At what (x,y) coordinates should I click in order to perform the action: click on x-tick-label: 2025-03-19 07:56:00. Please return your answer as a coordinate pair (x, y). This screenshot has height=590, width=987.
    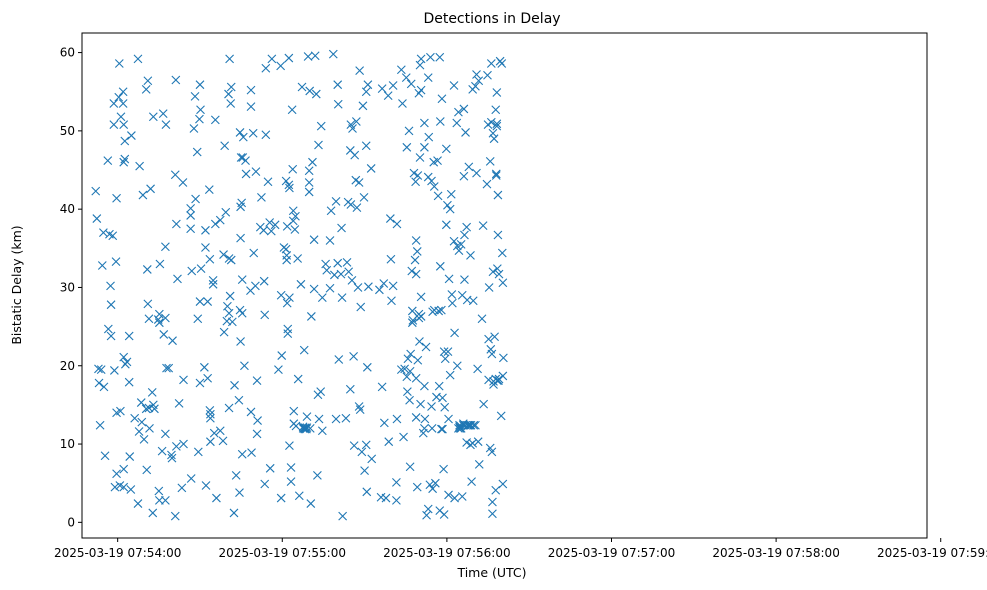
    Looking at the image, I should click on (446, 553).